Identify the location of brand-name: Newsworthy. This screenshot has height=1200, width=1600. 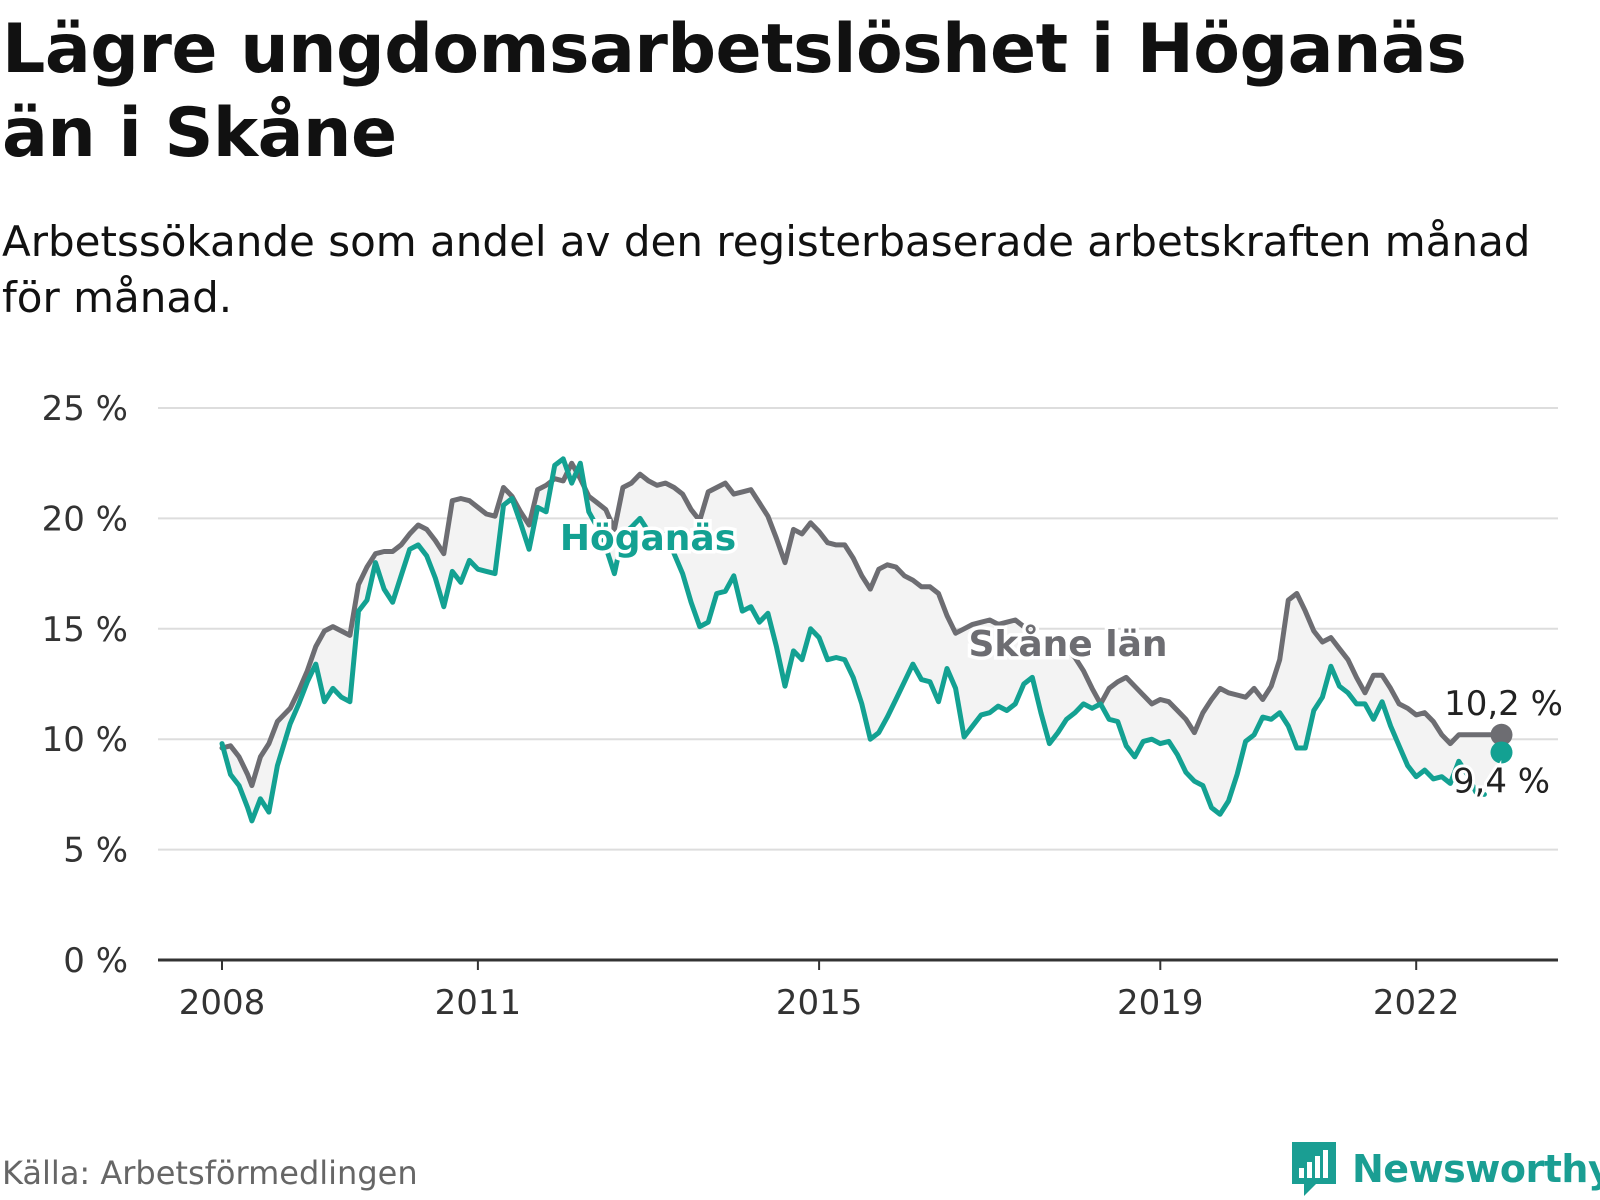
(1476, 1169).